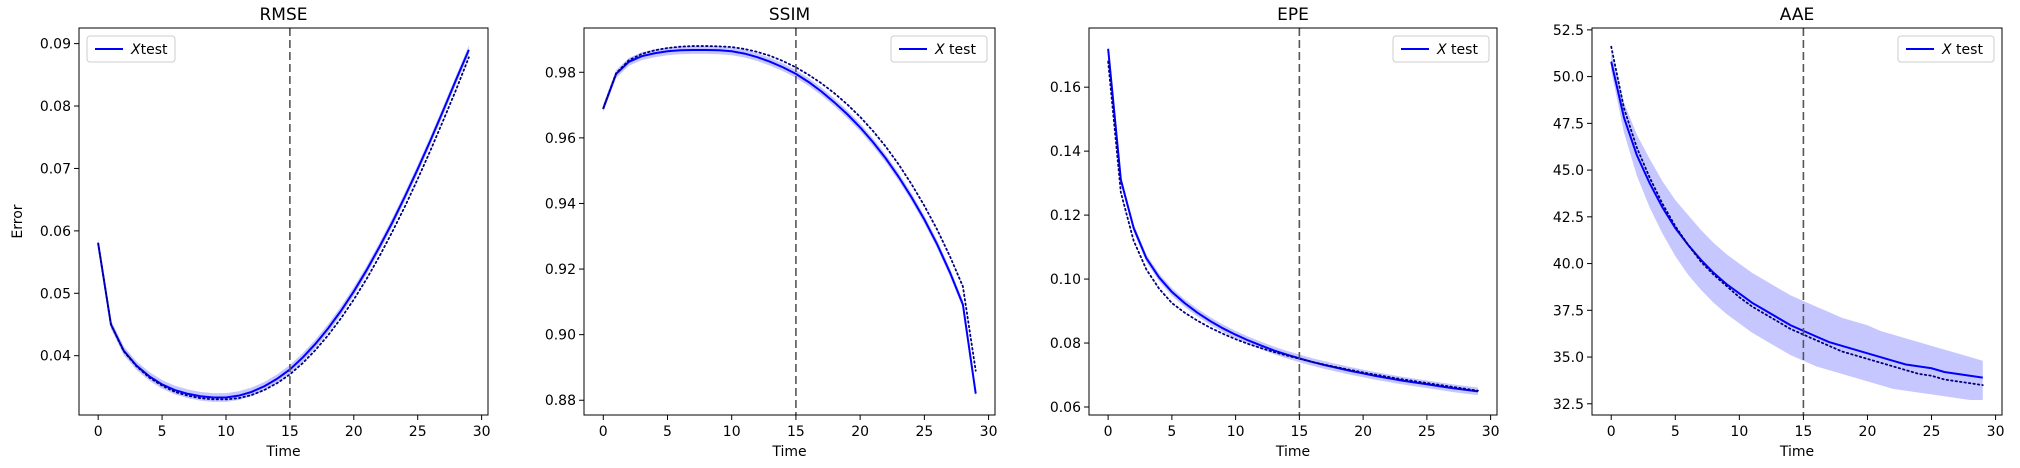  Describe the element at coordinates (1568, 265) in the screenshot. I see `y-tick-label: 40.0` at that location.